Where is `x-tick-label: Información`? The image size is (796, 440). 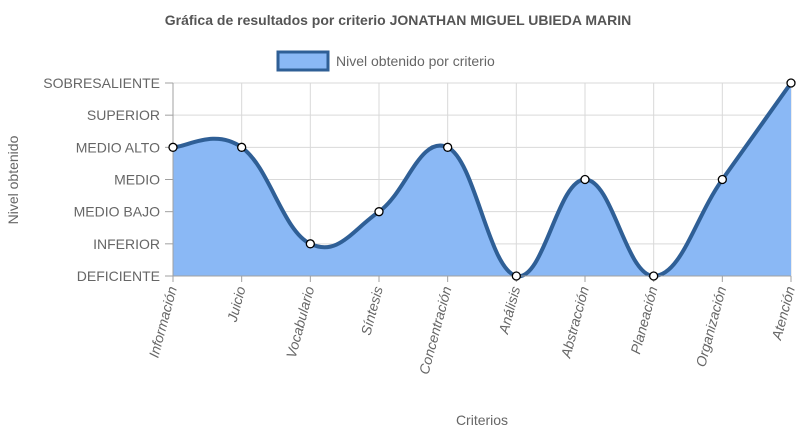 x-tick-label: Información is located at coordinates (163, 321).